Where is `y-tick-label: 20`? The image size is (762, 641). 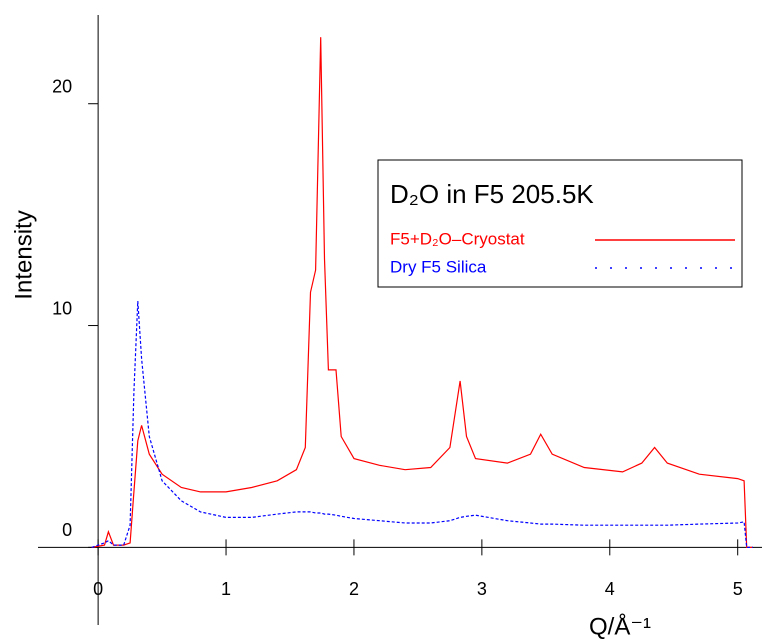 y-tick-label: 20 is located at coordinates (62, 86).